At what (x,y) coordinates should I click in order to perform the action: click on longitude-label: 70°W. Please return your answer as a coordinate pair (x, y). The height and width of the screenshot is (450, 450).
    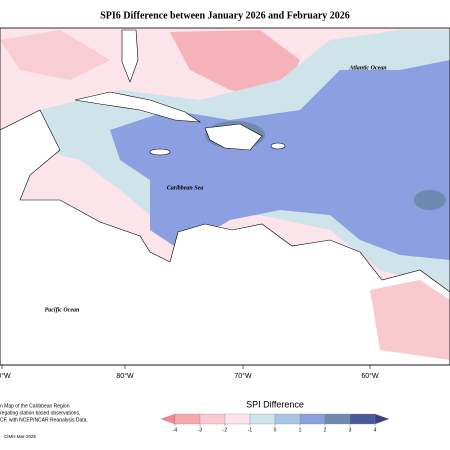
    Looking at the image, I should click on (243, 376).